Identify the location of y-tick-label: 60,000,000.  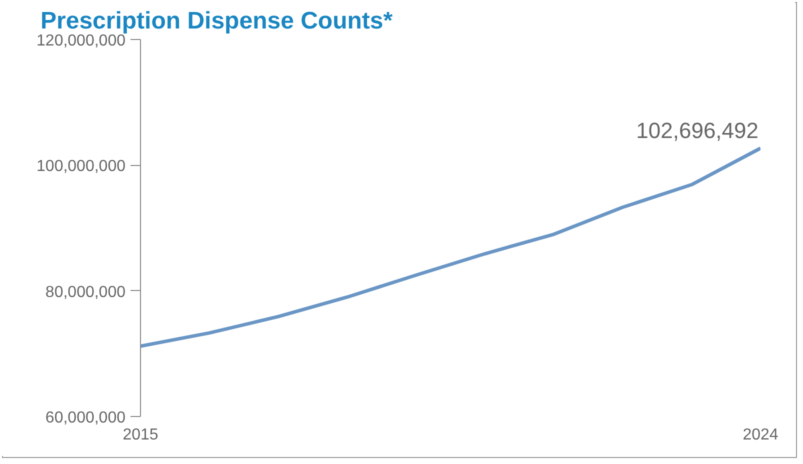
(85, 418).